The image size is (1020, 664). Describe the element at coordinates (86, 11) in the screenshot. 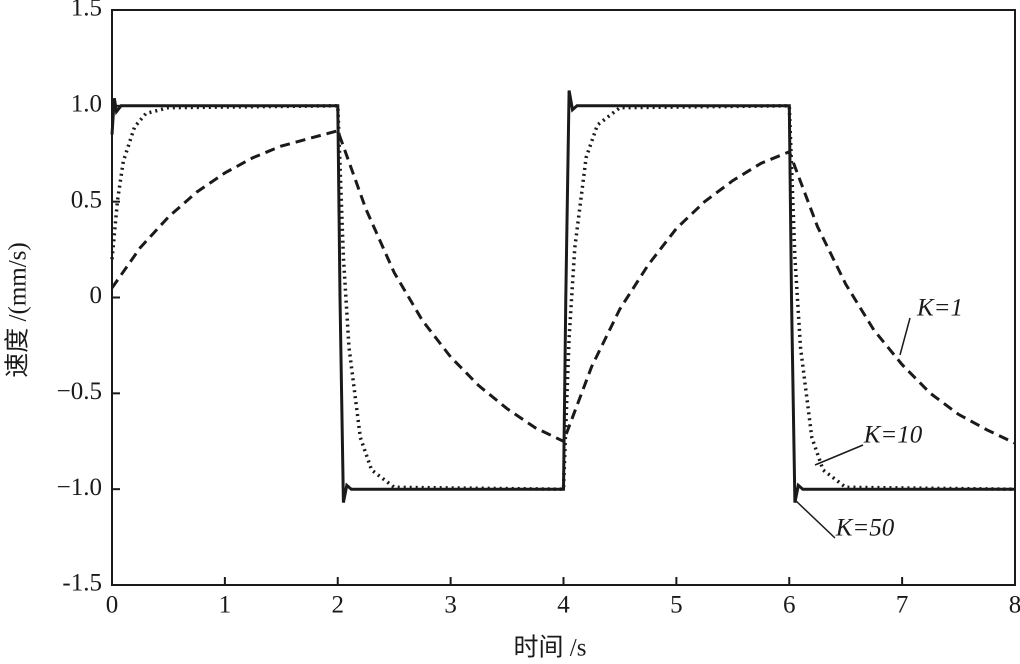

I see `y-tick-label: 1.5` at that location.